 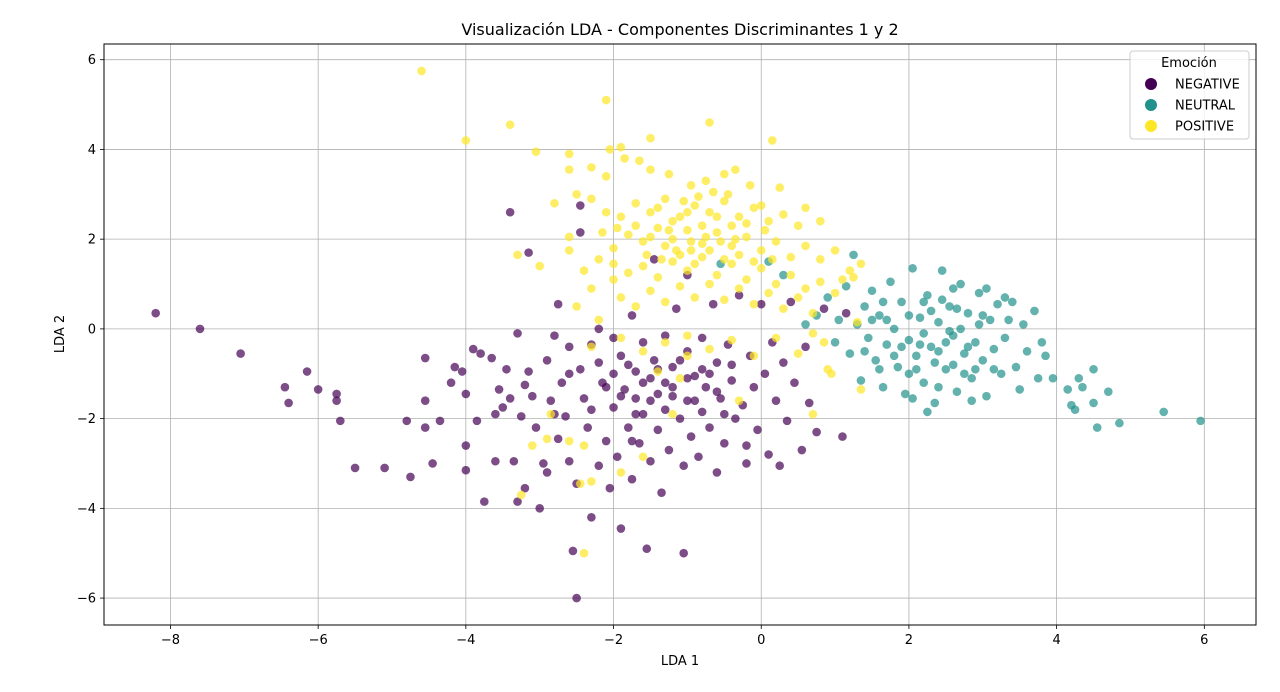 I want to click on legend-marker-positive, so click(x=1151, y=126).